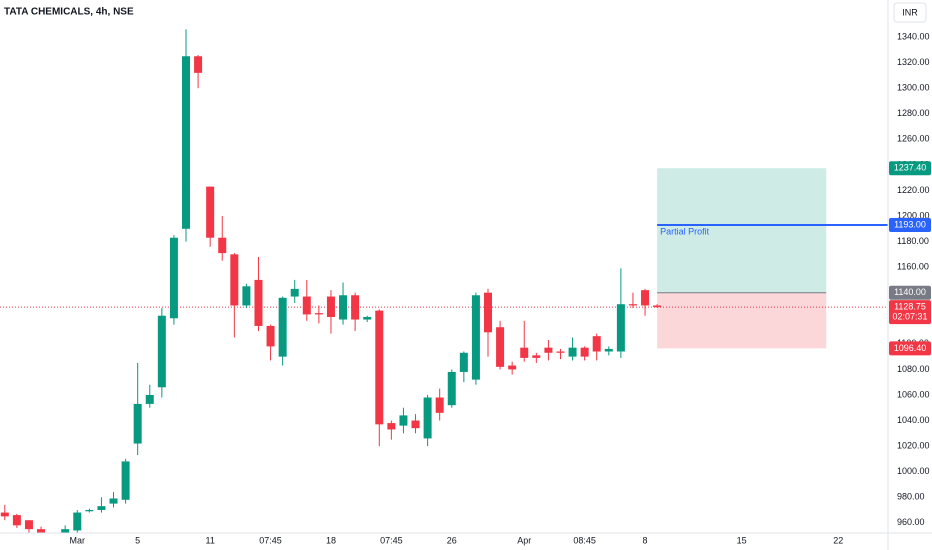 Image resolution: width=932 pixels, height=550 pixels. What do you see at coordinates (685, 231) in the screenshot?
I see `partial-profit-text: Partial Profit` at bounding box center [685, 231].